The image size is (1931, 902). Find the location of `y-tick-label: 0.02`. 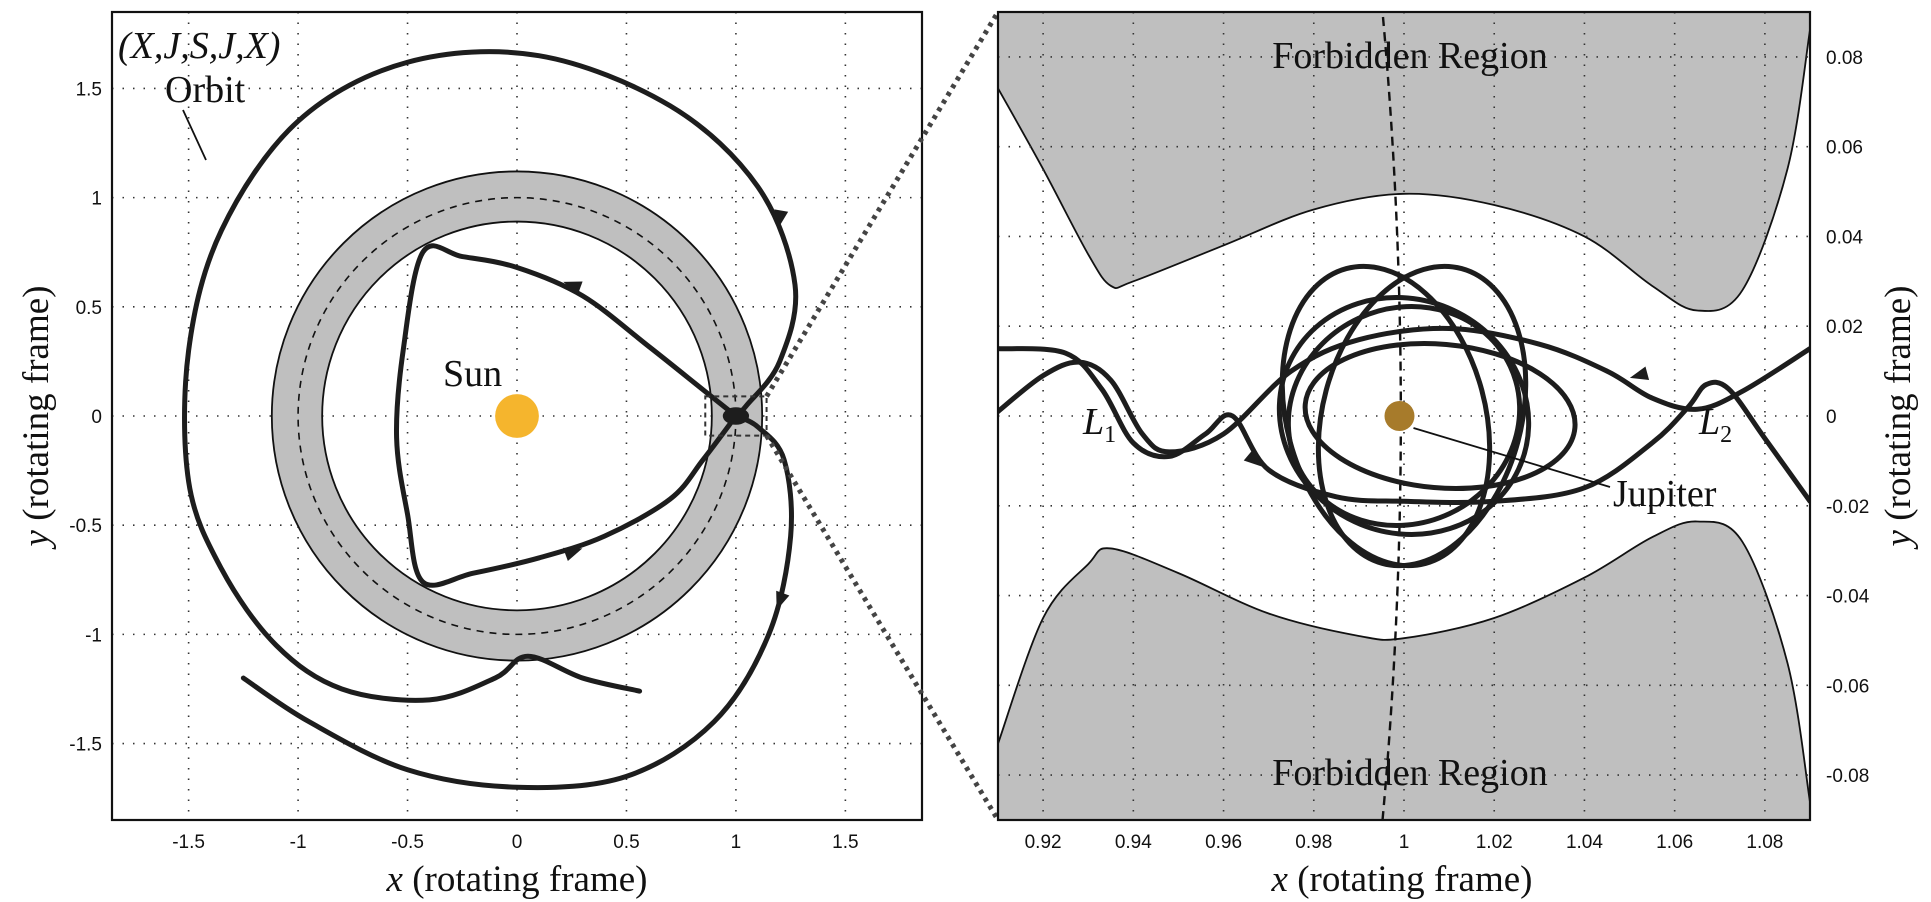

y-tick-label: 0.02 is located at coordinates (1844, 327).